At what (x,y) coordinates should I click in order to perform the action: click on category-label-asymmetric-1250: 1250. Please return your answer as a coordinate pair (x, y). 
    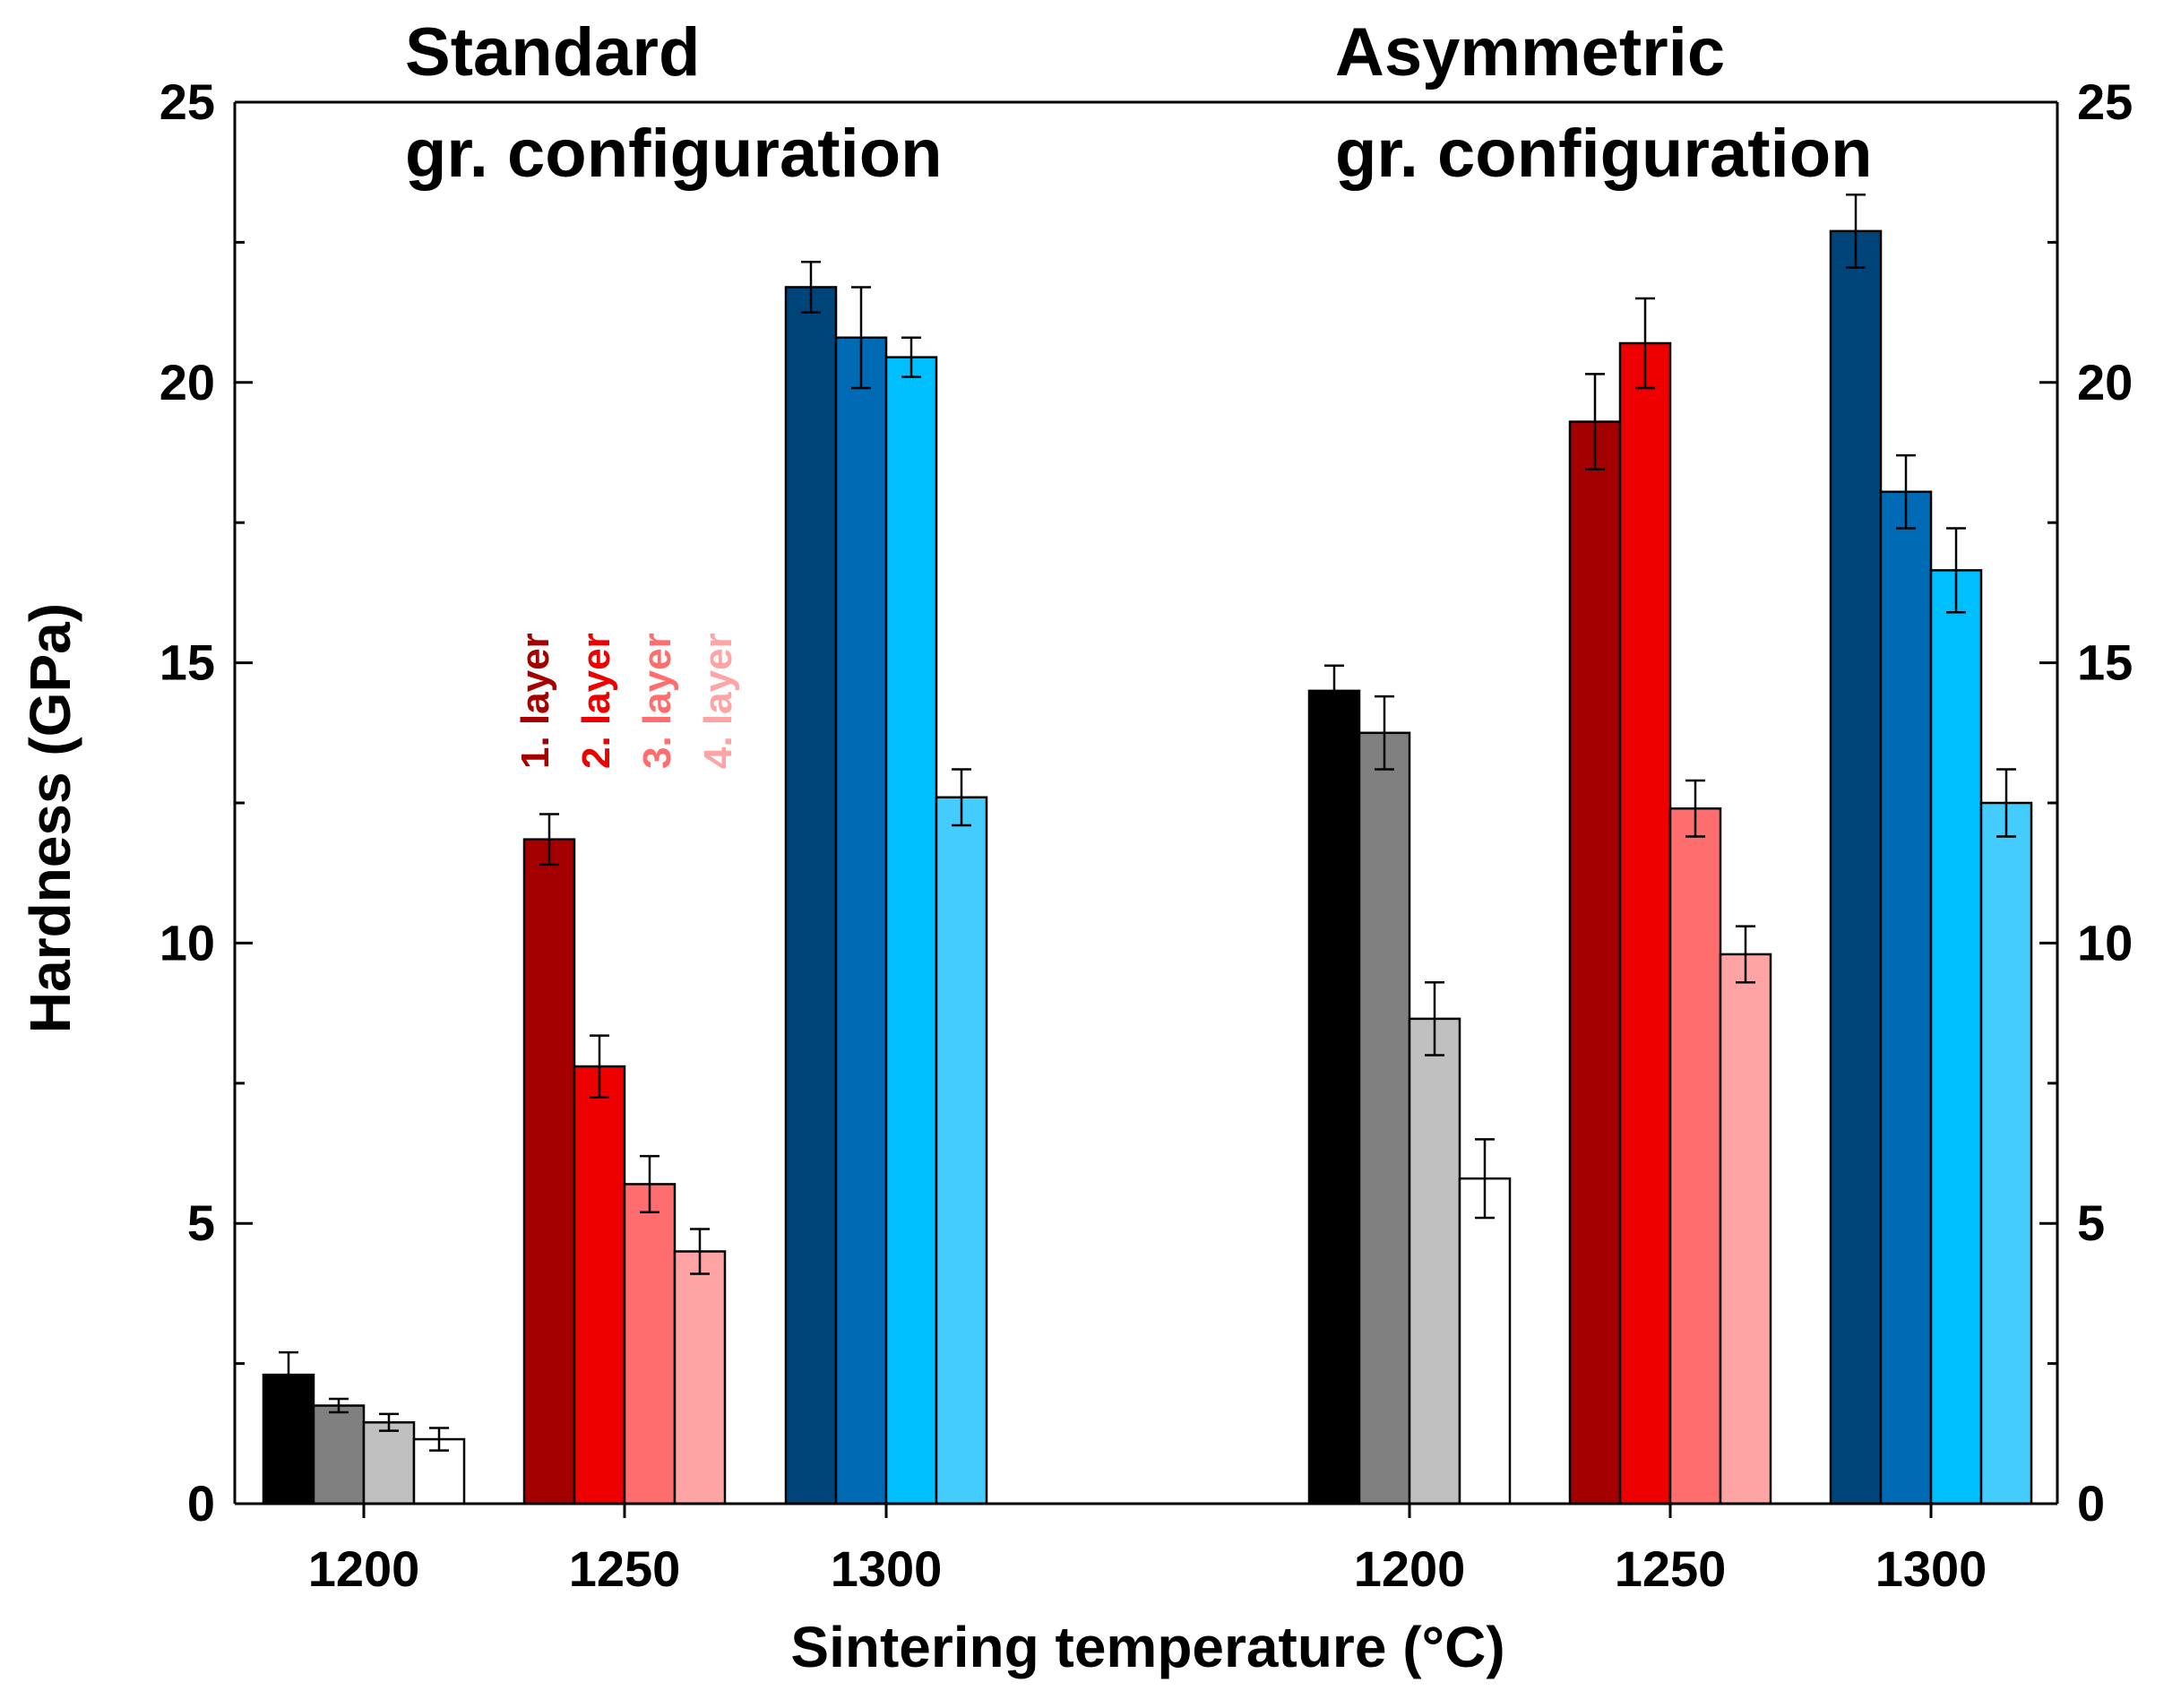
    Looking at the image, I should click on (1671, 1568).